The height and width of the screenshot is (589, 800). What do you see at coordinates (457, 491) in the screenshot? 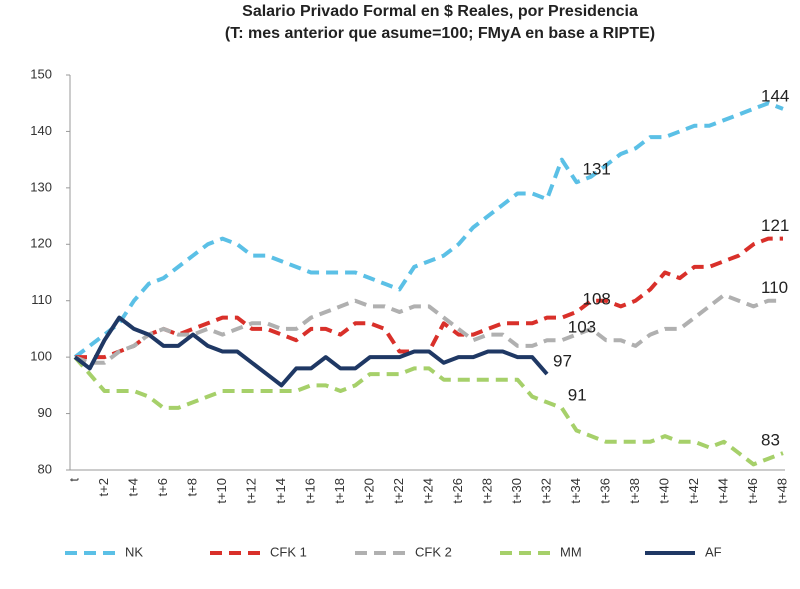
I see `x-tick-label: t+26` at bounding box center [457, 491].